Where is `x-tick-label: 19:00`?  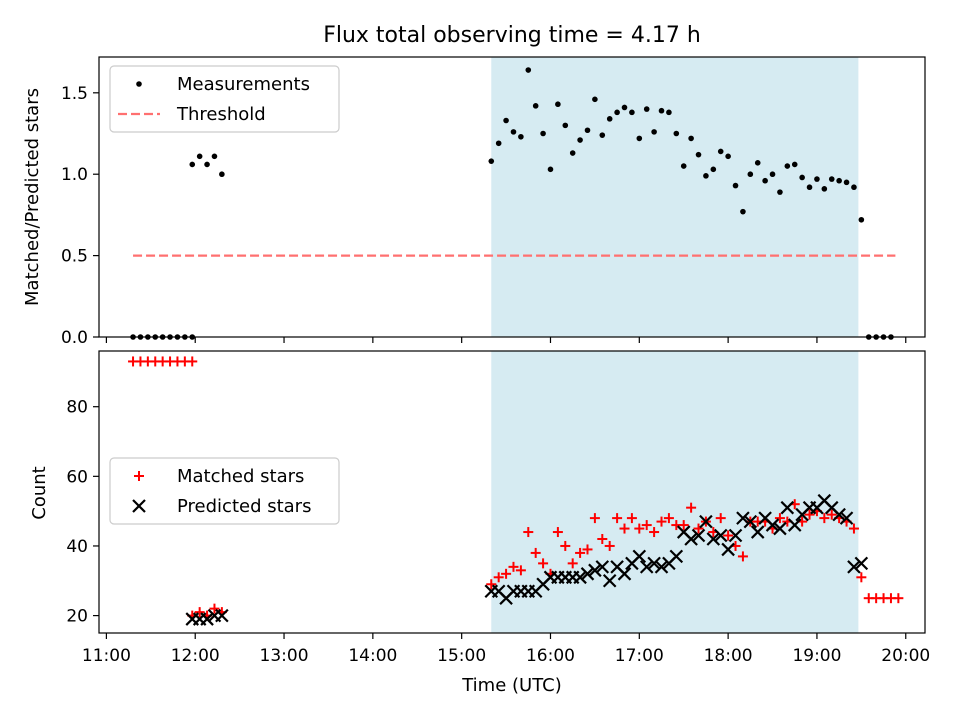
x-tick-label: 19:00 is located at coordinates (816, 656).